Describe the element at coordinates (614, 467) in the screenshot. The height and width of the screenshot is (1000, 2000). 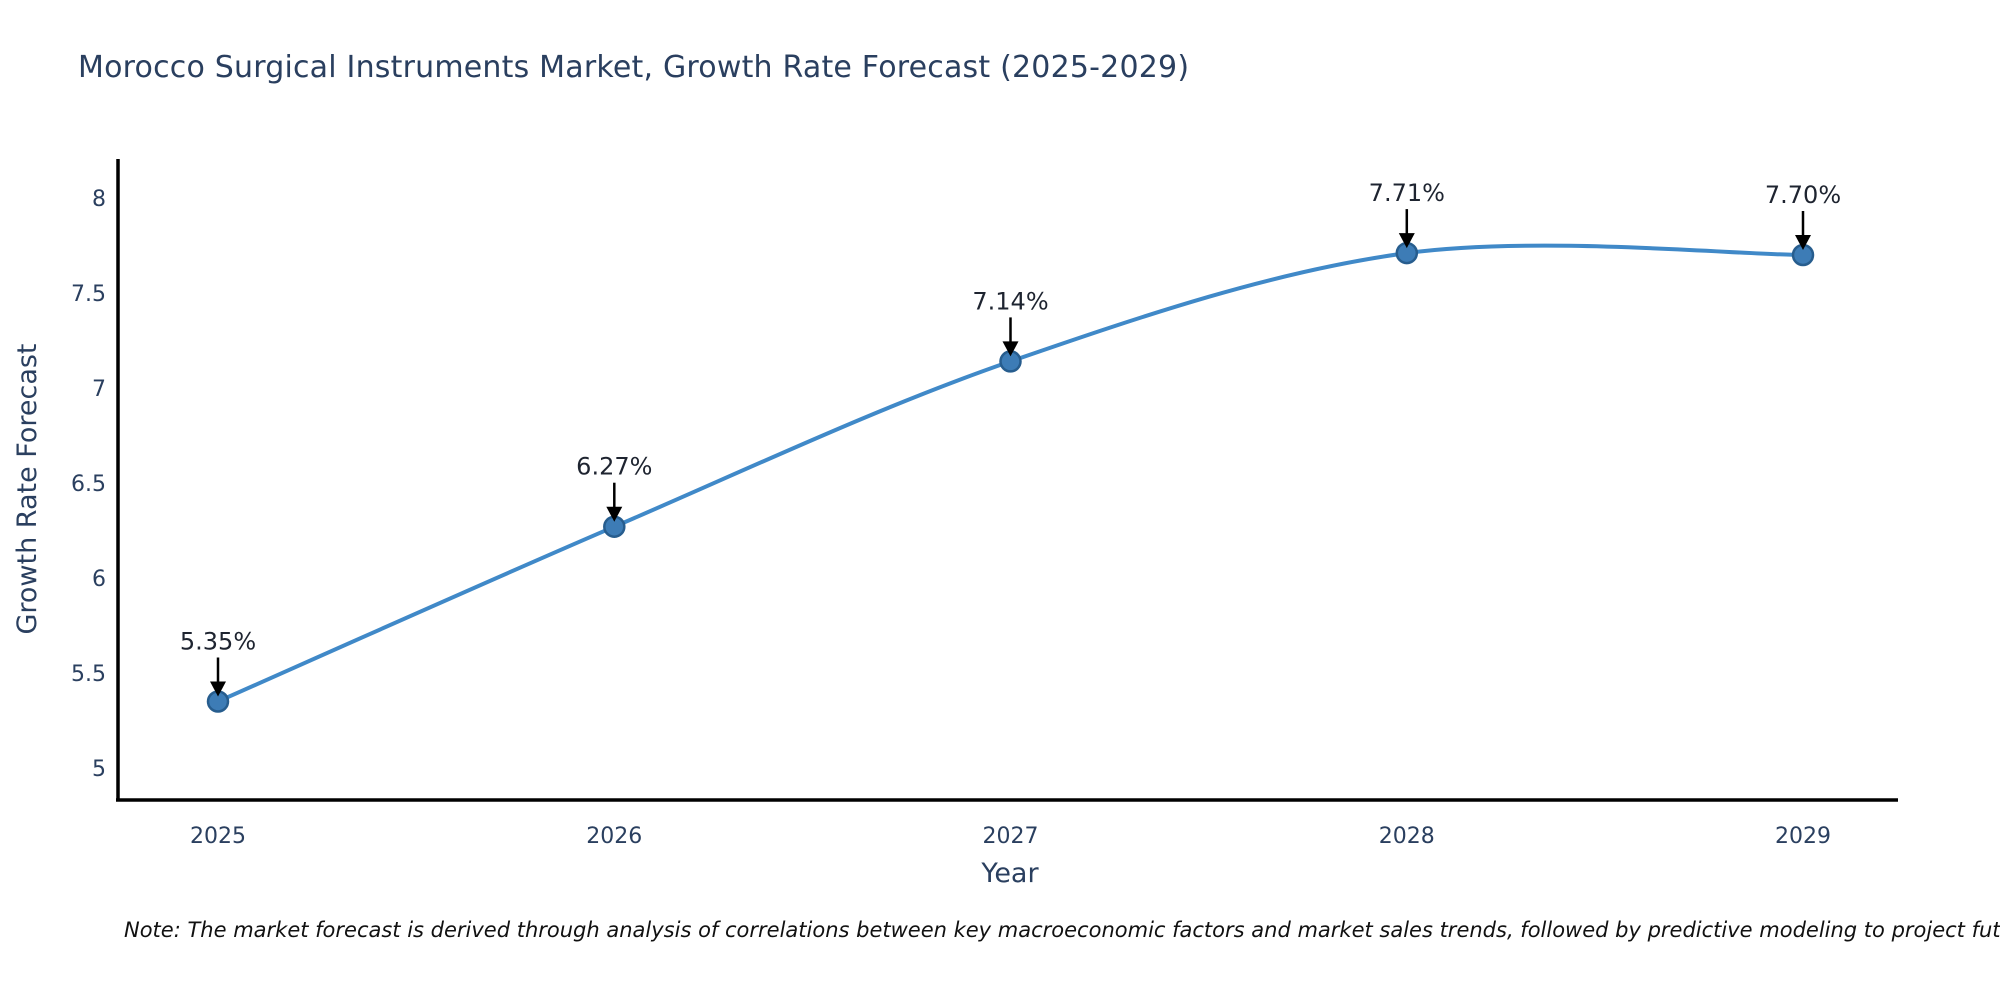
I see `data-point-label: 6.27%` at that location.